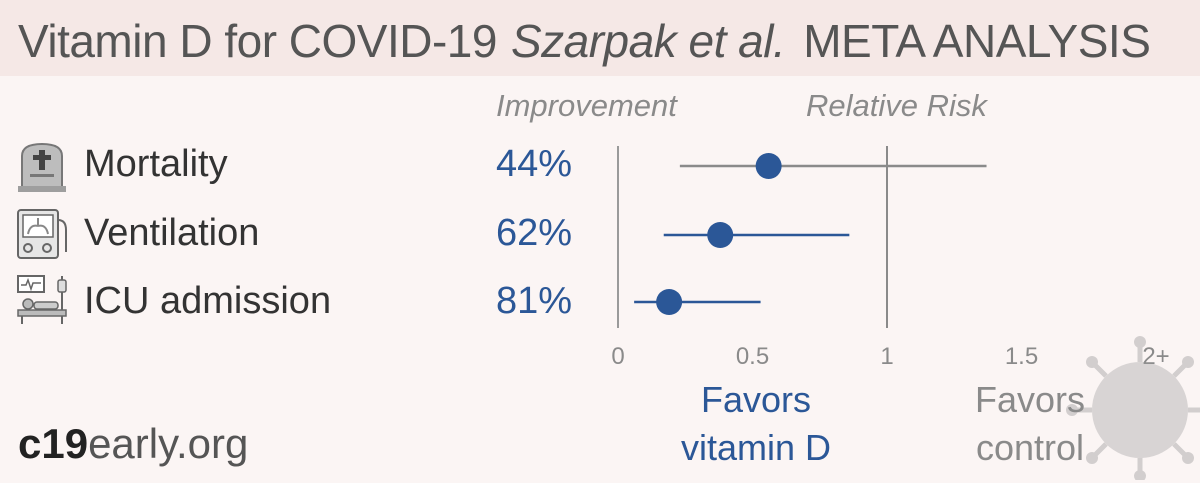 This screenshot has height=483, width=1200. Describe the element at coordinates (1021, 356) in the screenshot. I see `x-tick-label: 1.5` at that location.